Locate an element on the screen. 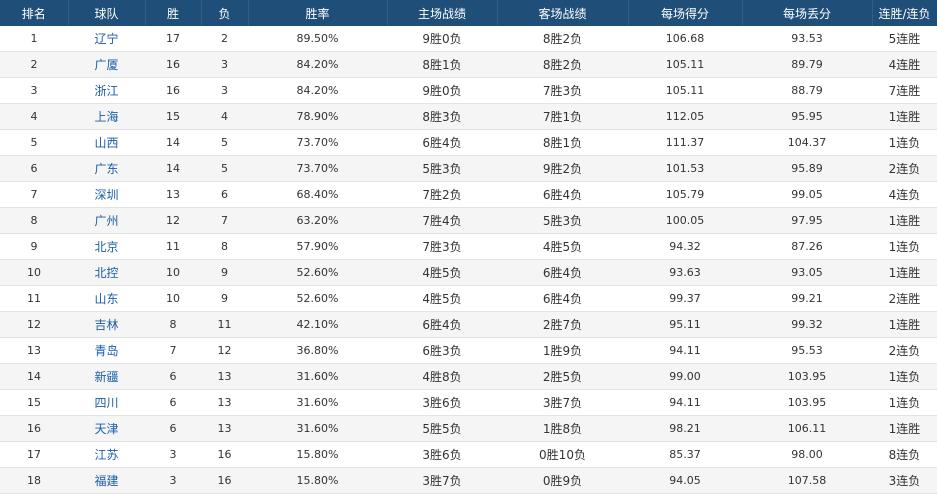 The image size is (937, 494). home-record-cell: 6胜3负 is located at coordinates (442, 350).